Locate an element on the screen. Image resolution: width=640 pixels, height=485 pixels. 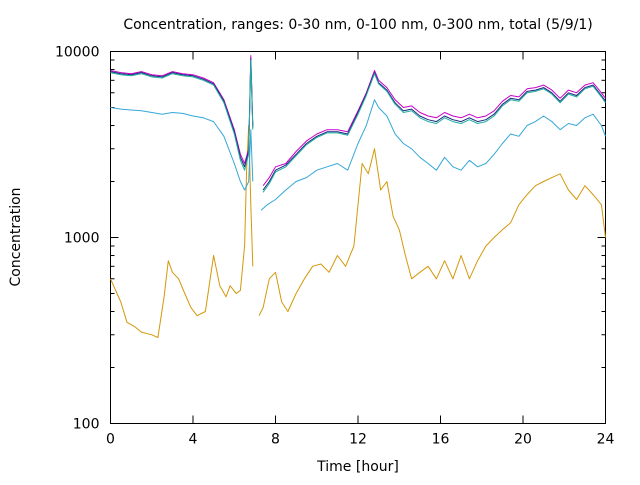
x-tick-label: 20 is located at coordinates (523, 440).